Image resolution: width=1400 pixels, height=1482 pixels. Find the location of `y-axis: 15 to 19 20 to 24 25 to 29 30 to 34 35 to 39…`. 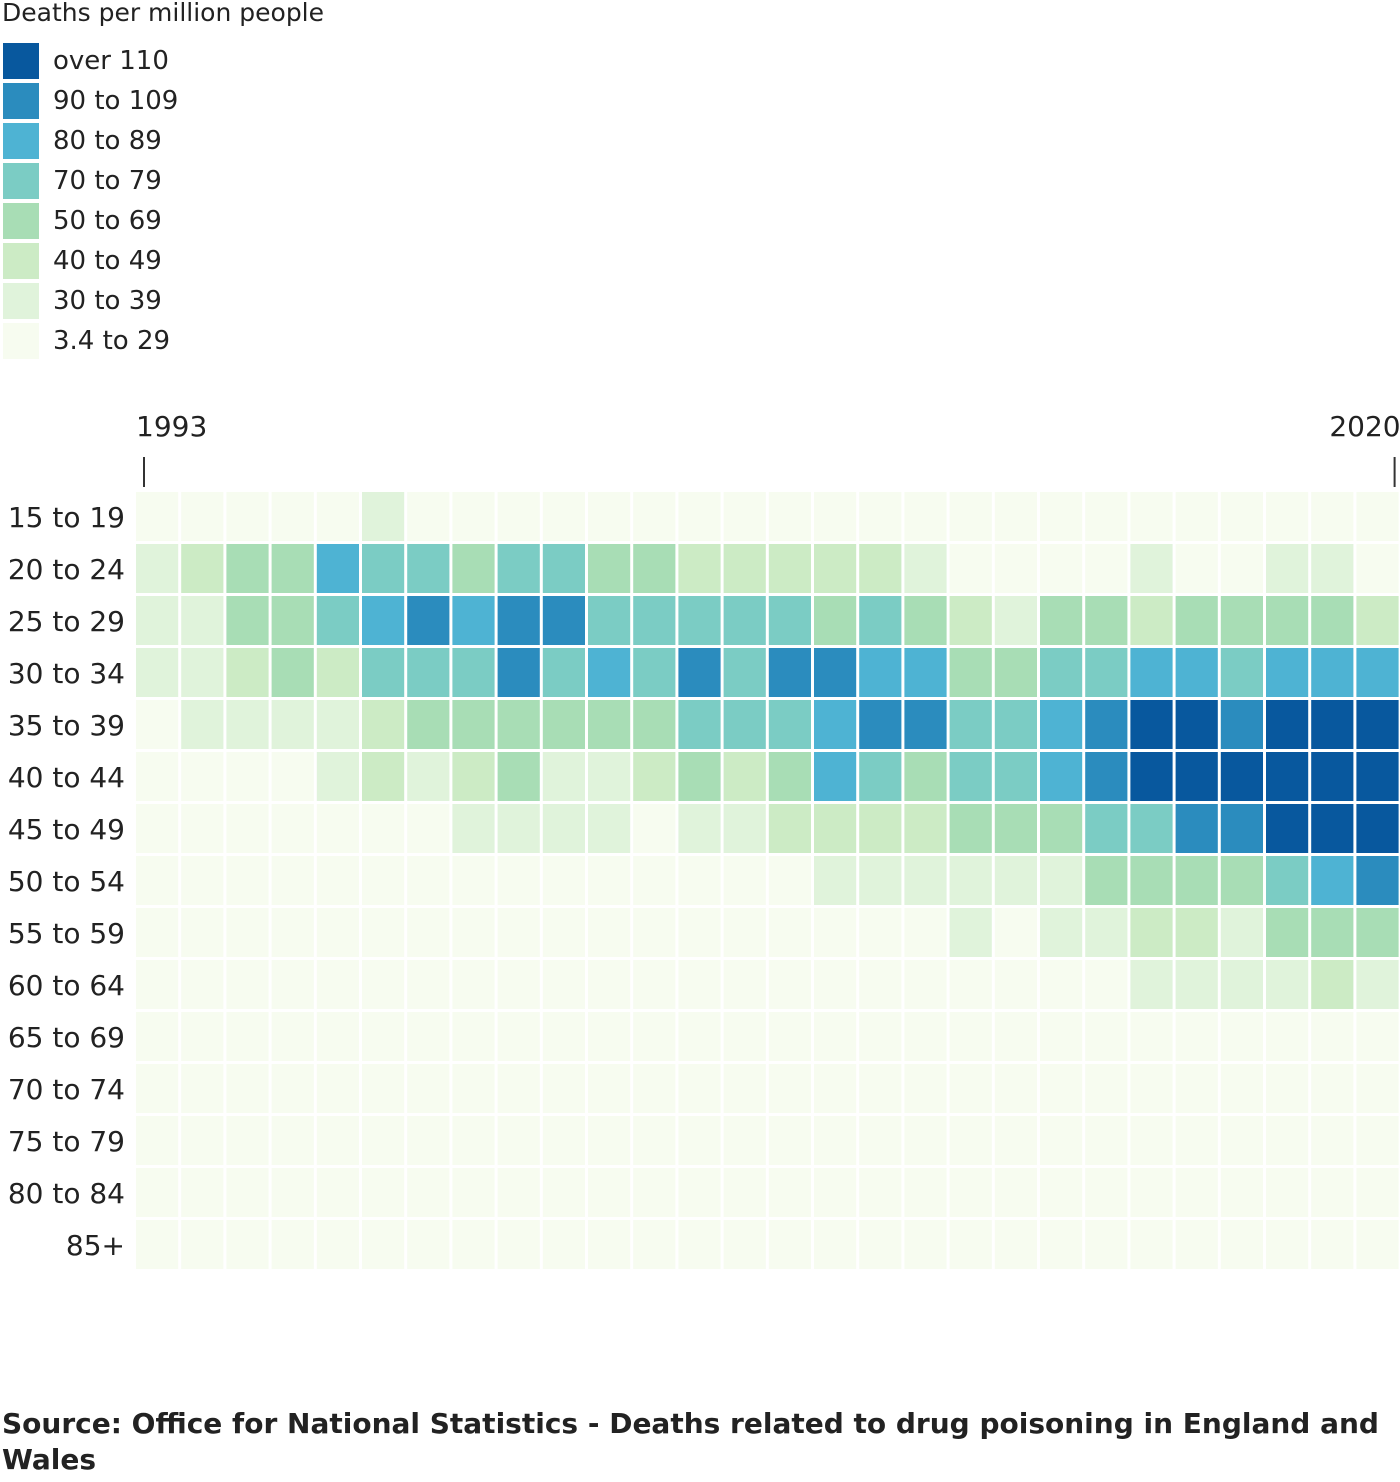

y-axis: 15 to 19 20 to 24 25 to 29 30 to 34 35 to 39… is located at coordinates (66, 881).